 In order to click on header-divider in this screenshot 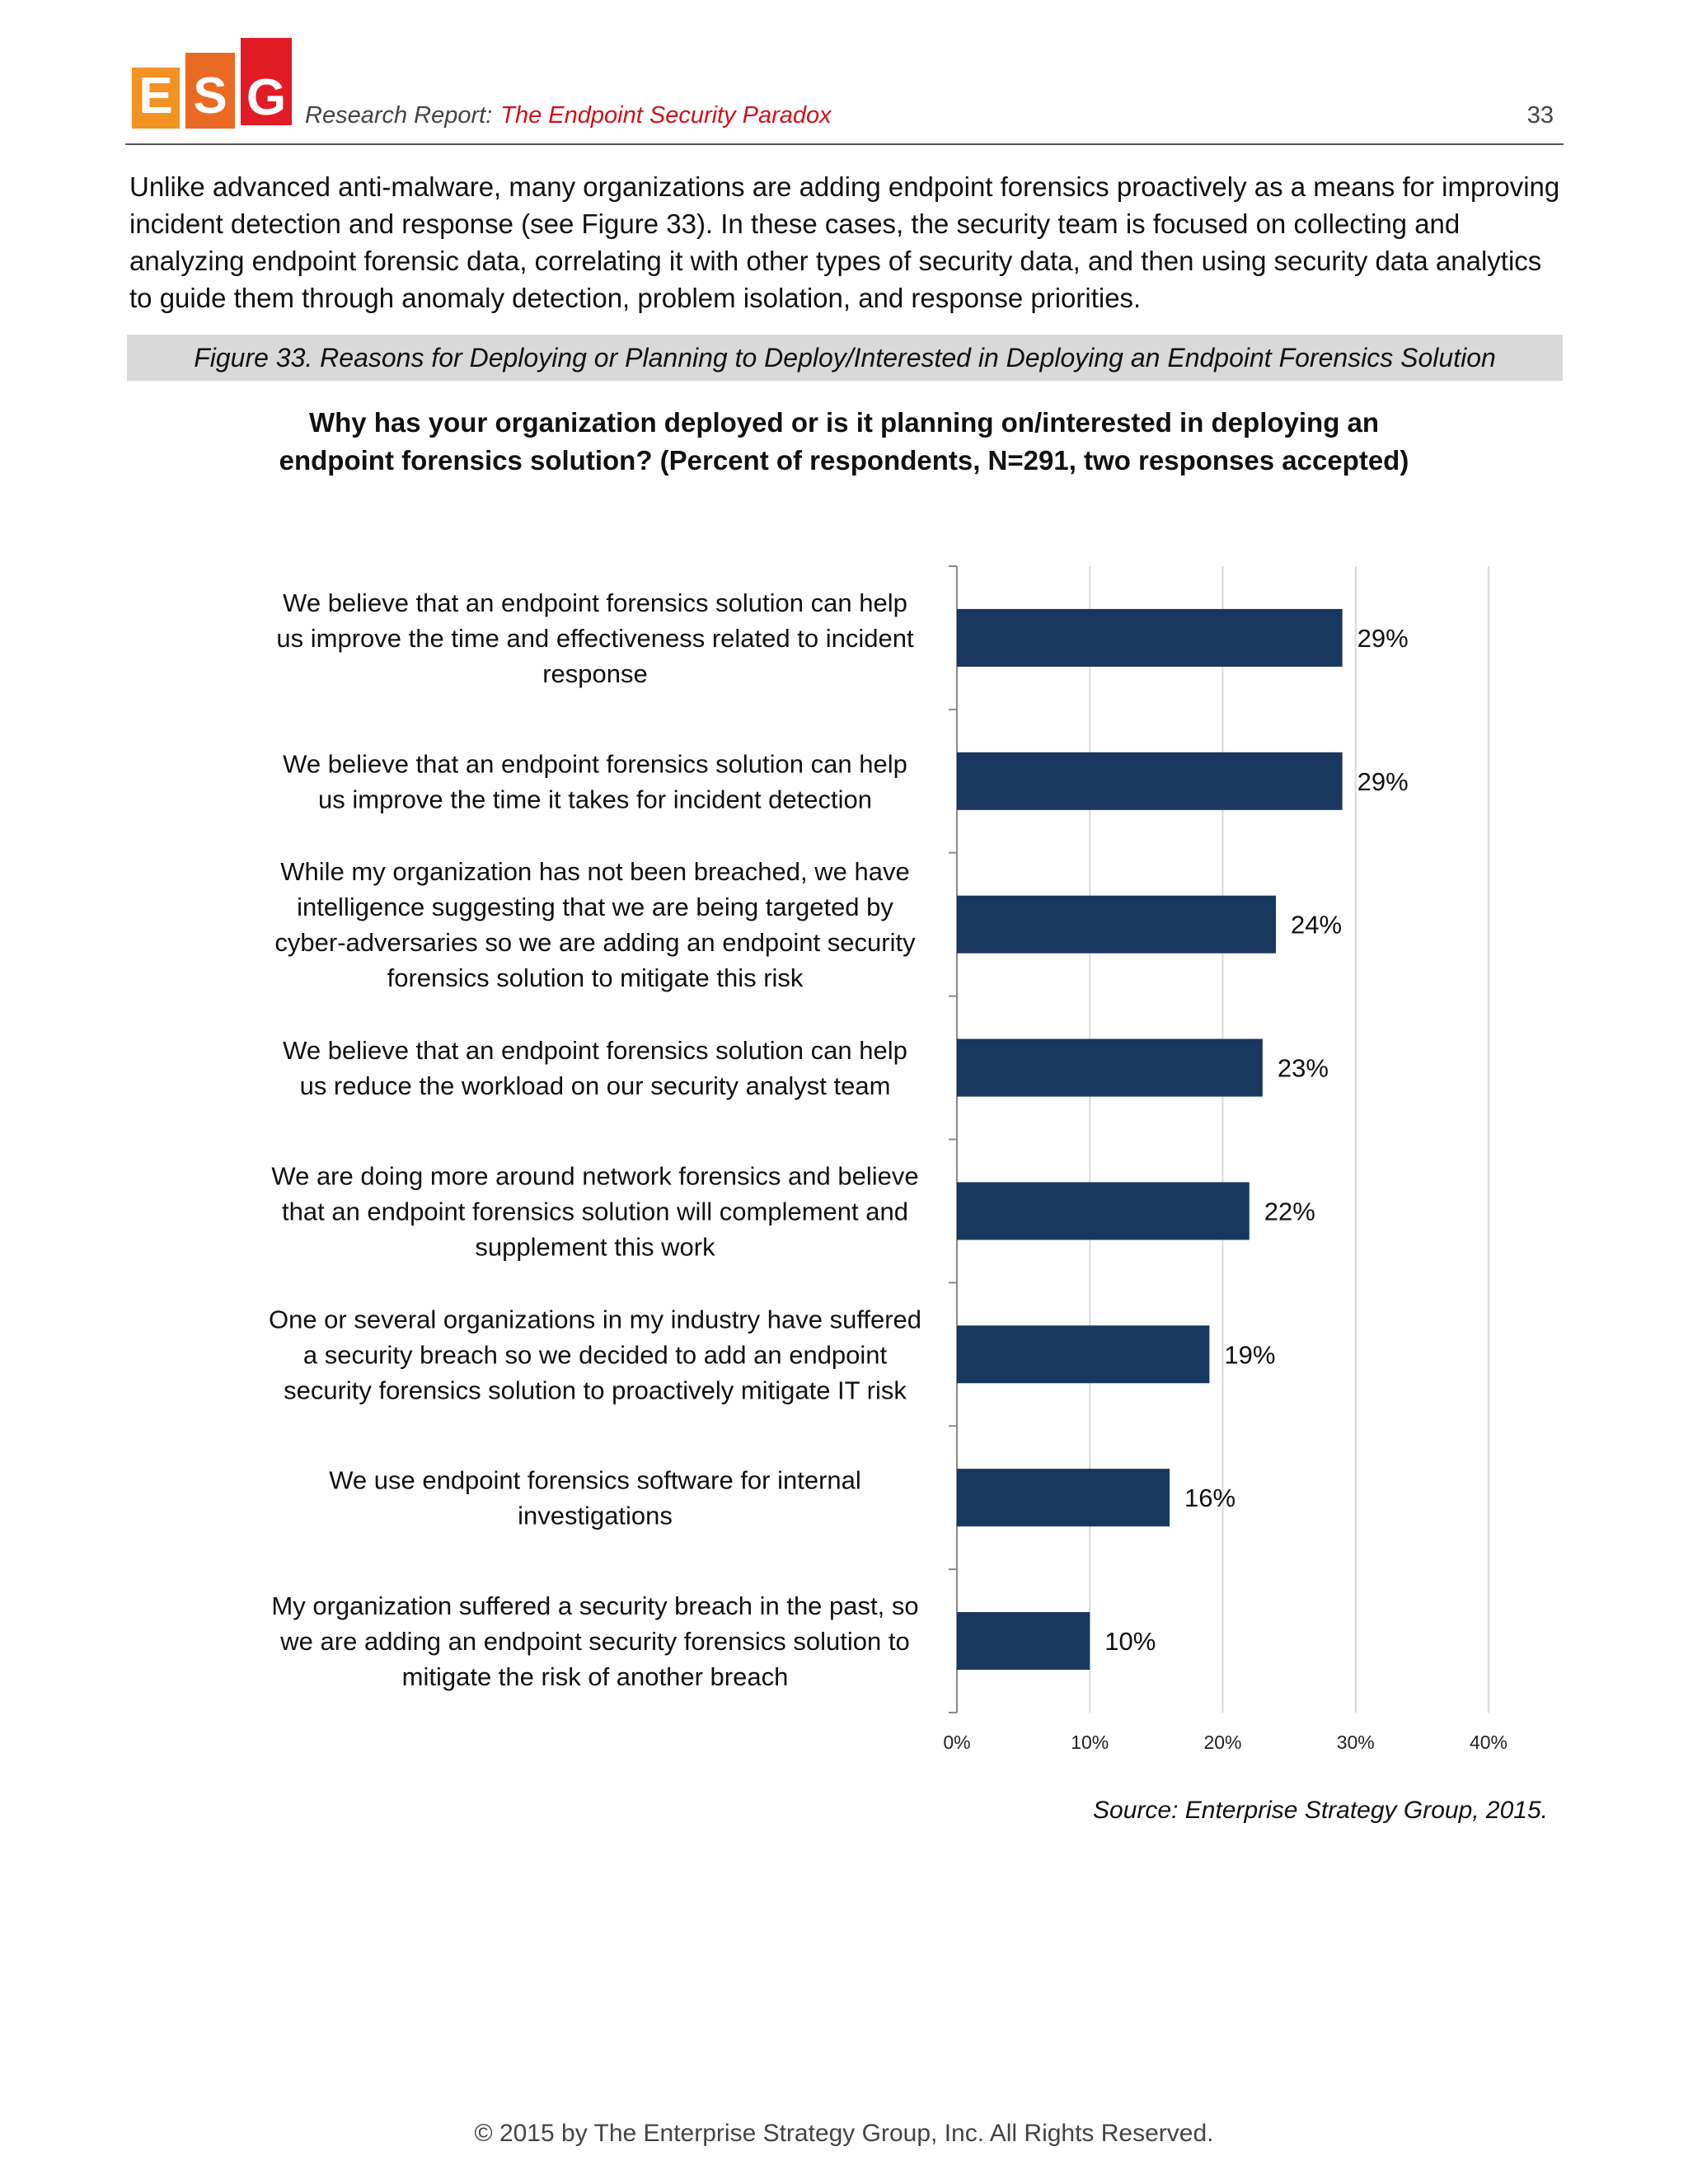, I will do `click(844, 144)`.